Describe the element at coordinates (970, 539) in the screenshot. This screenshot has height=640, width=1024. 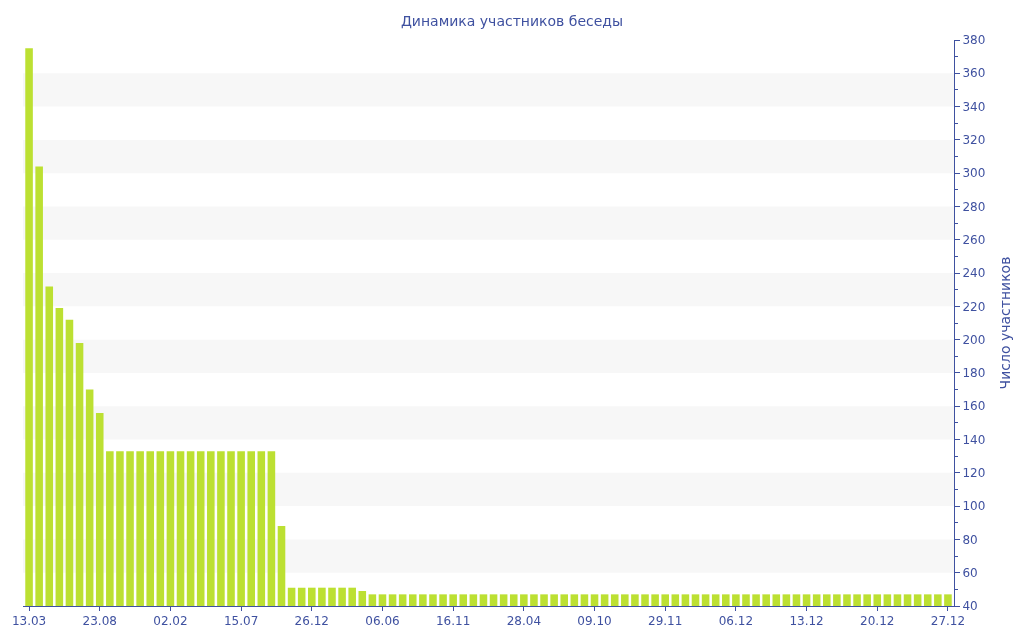
I see `y2-tick-label: 80` at that location.